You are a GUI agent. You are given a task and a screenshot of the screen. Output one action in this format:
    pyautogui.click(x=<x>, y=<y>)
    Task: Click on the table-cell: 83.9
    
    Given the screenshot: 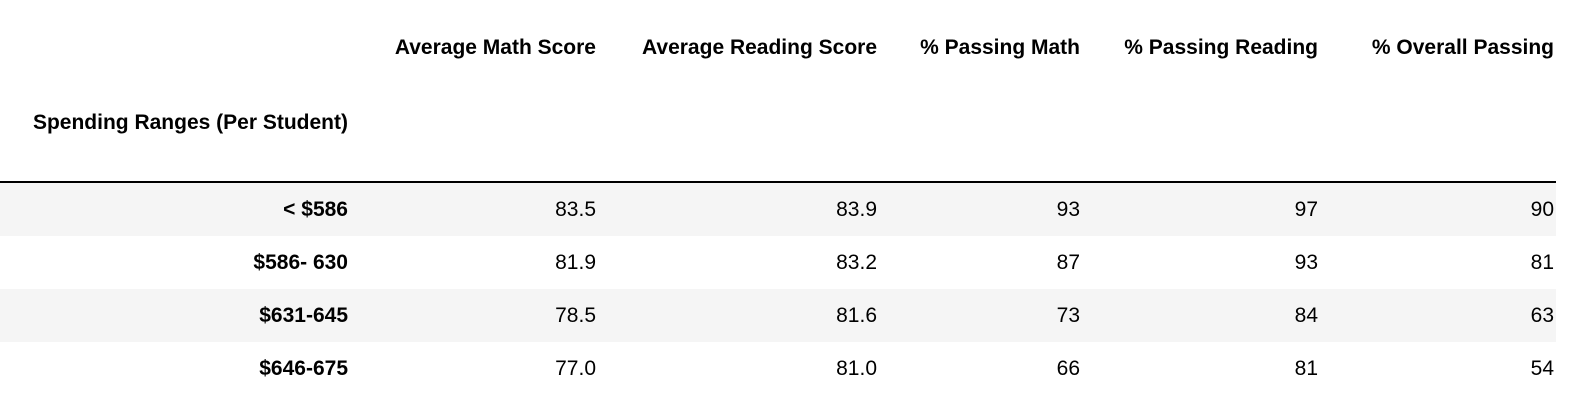 What is the action you would take?
    pyautogui.click(x=856, y=209)
    